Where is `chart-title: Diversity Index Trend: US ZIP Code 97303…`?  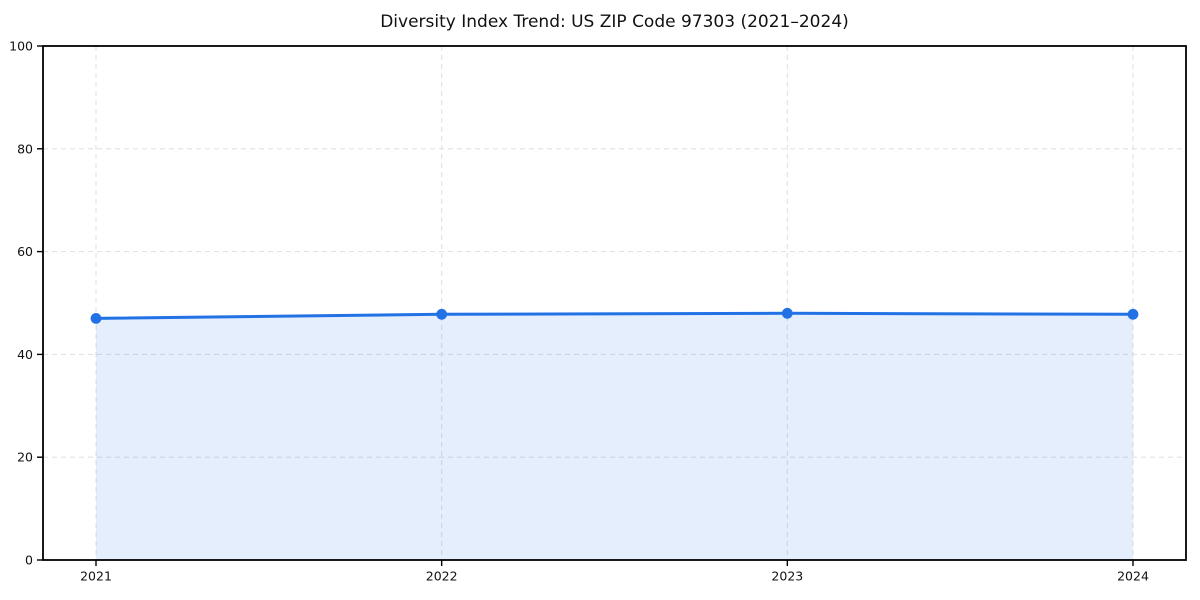
chart-title: Diversity Index Trend: US ZIP Code 97303… is located at coordinates (614, 22).